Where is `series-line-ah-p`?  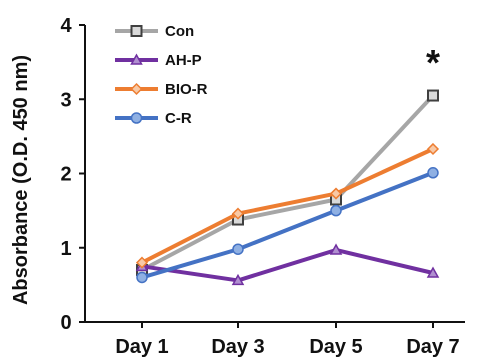 series-line-ah-p is located at coordinates (287, 265).